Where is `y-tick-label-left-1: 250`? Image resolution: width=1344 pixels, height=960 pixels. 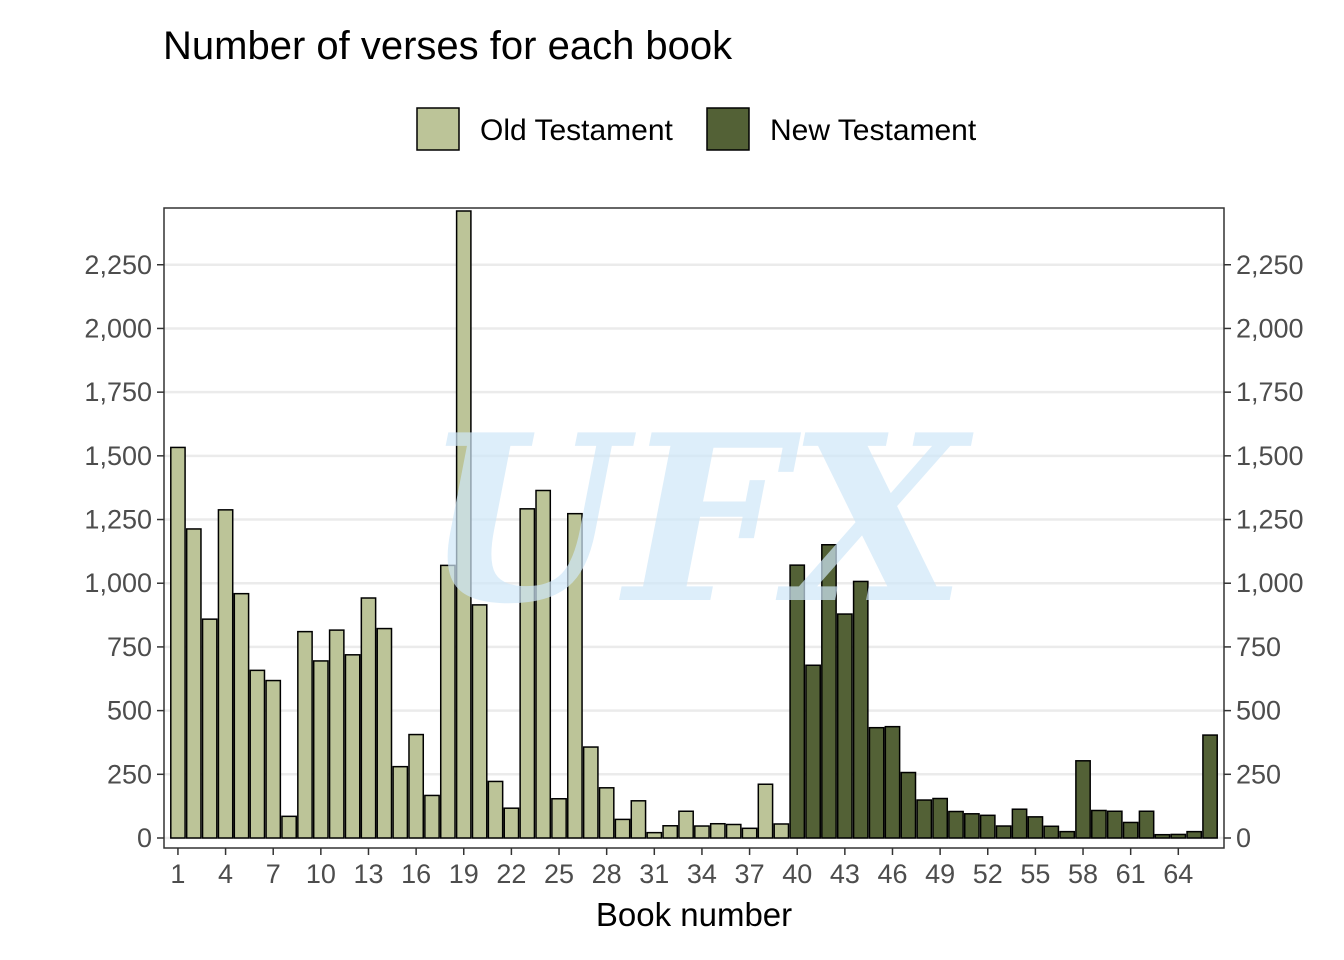
y-tick-label-left-1: 250 is located at coordinates (129, 774).